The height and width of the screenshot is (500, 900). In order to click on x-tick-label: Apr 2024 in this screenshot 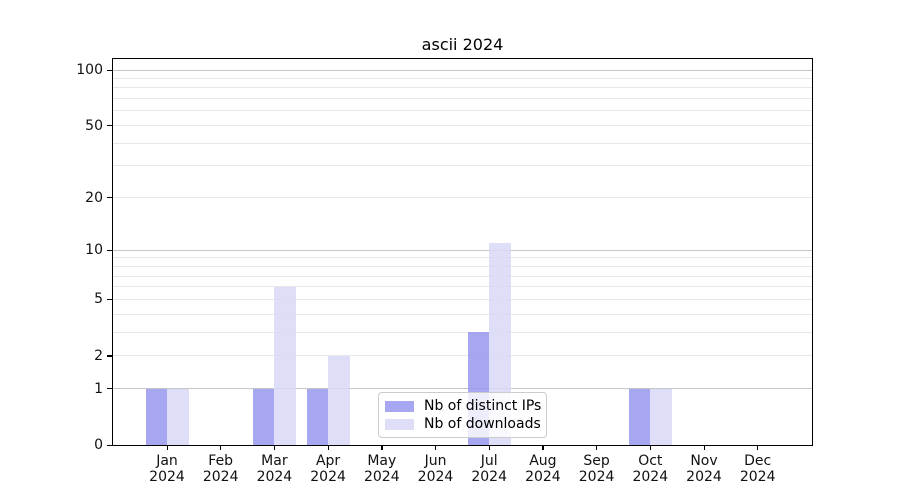, I will do `click(328, 469)`.